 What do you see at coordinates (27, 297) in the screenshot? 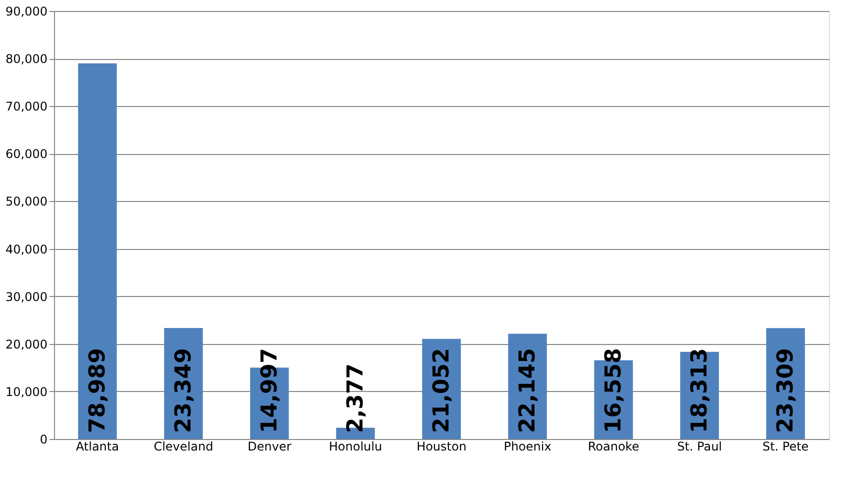
I see `y-tick-label: 30,000` at bounding box center [27, 297].